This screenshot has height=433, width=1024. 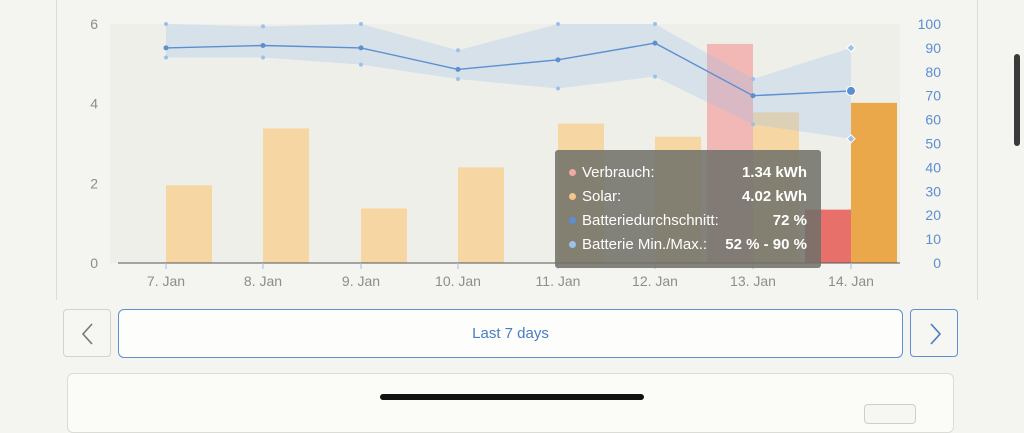 I want to click on period-label: Last 7 days, so click(x=510, y=333).